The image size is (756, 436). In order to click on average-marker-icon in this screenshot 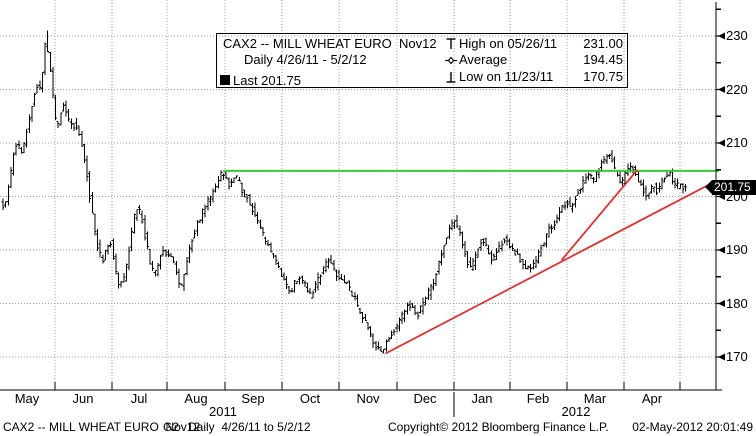, I will do `click(451, 60)`.